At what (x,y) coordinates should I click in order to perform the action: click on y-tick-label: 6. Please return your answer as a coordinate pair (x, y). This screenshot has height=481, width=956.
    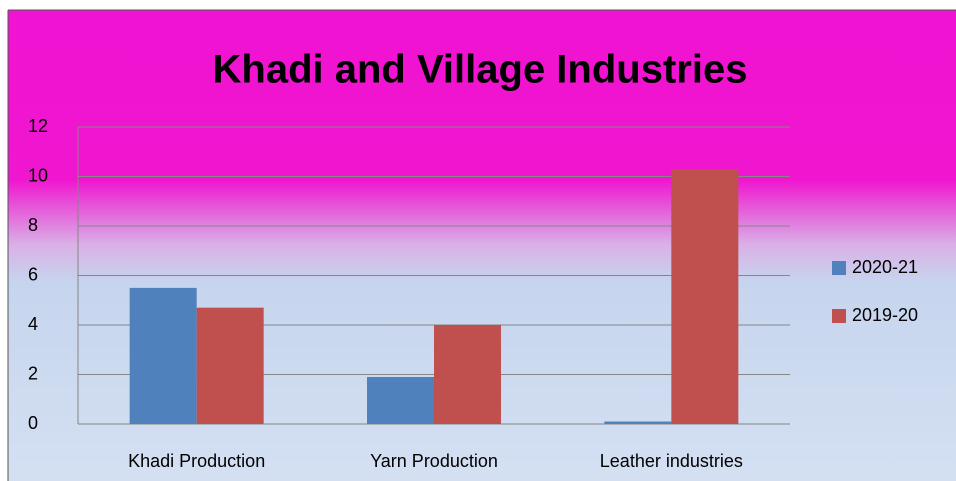
    Looking at the image, I should click on (33, 274).